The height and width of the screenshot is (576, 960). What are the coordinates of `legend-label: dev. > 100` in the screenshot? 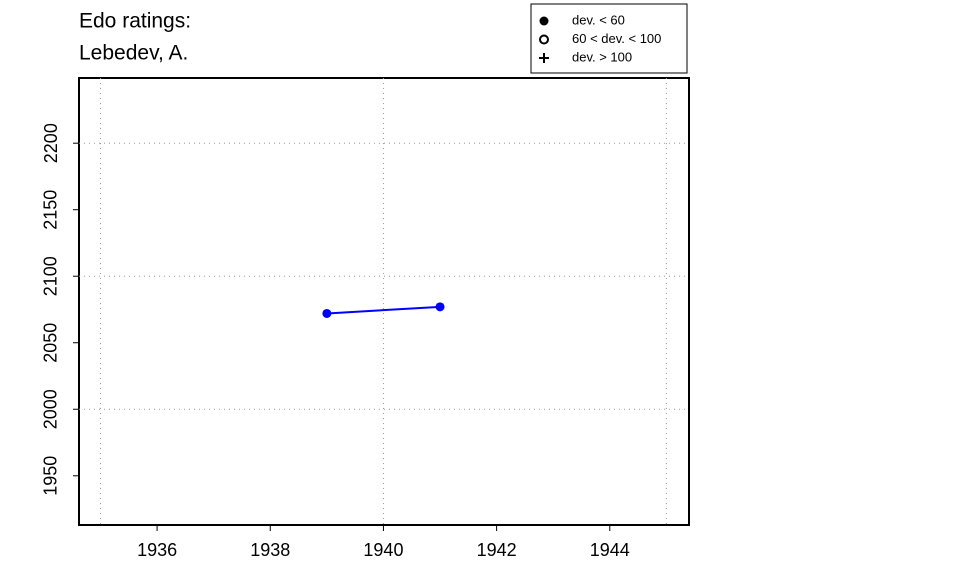 It's located at (602, 56).